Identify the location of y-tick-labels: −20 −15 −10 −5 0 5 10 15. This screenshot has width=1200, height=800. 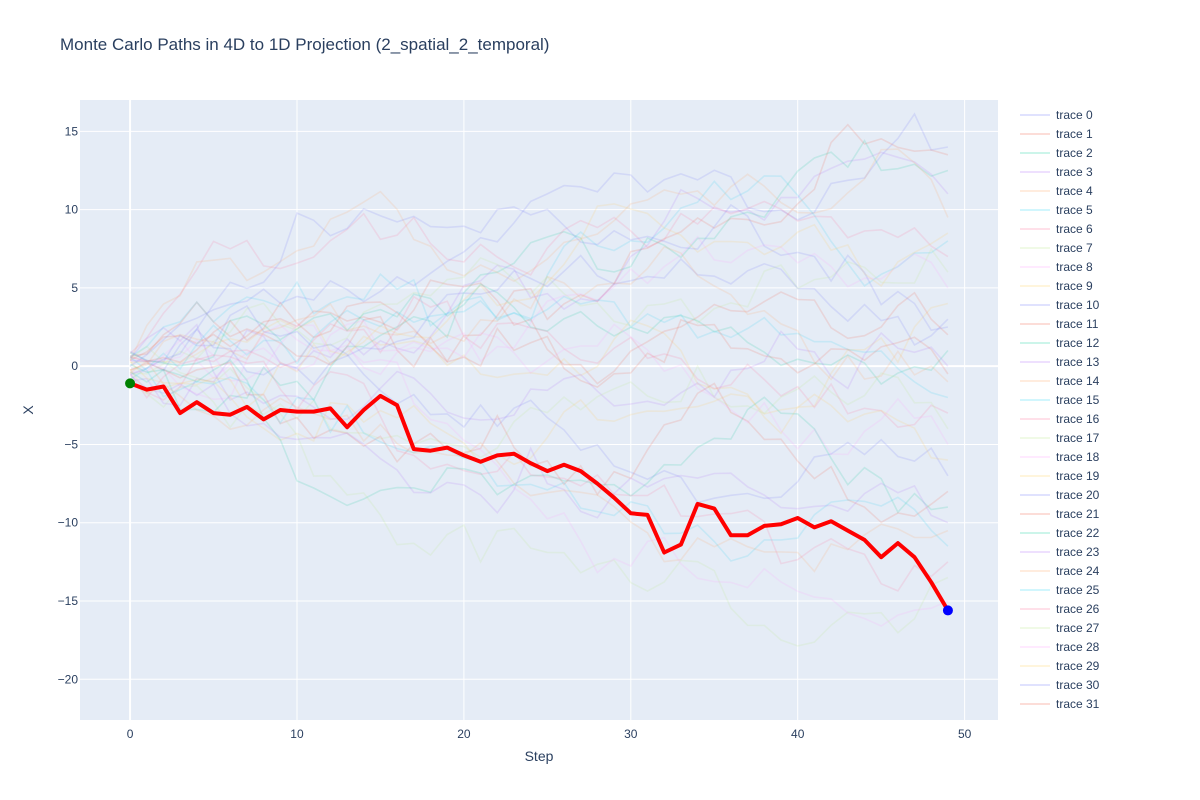
(68, 405).